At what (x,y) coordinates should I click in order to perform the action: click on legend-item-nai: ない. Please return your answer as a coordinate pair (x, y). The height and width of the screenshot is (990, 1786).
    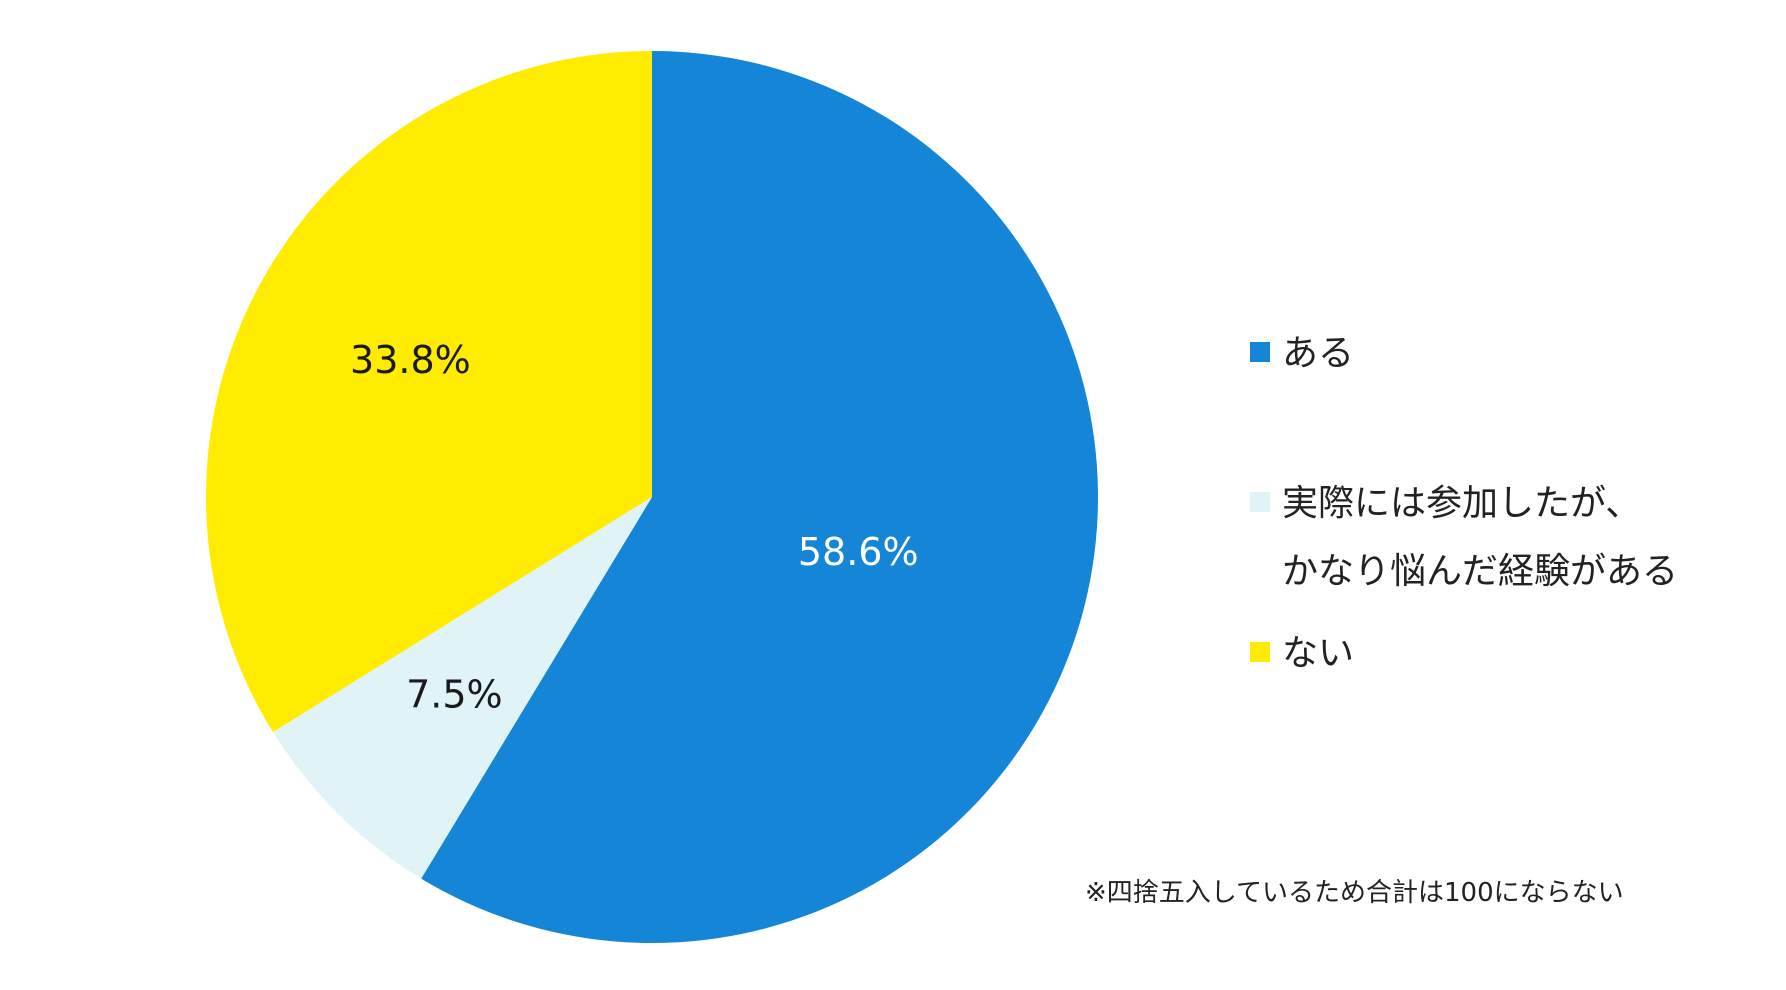
    Looking at the image, I should click on (1302, 659).